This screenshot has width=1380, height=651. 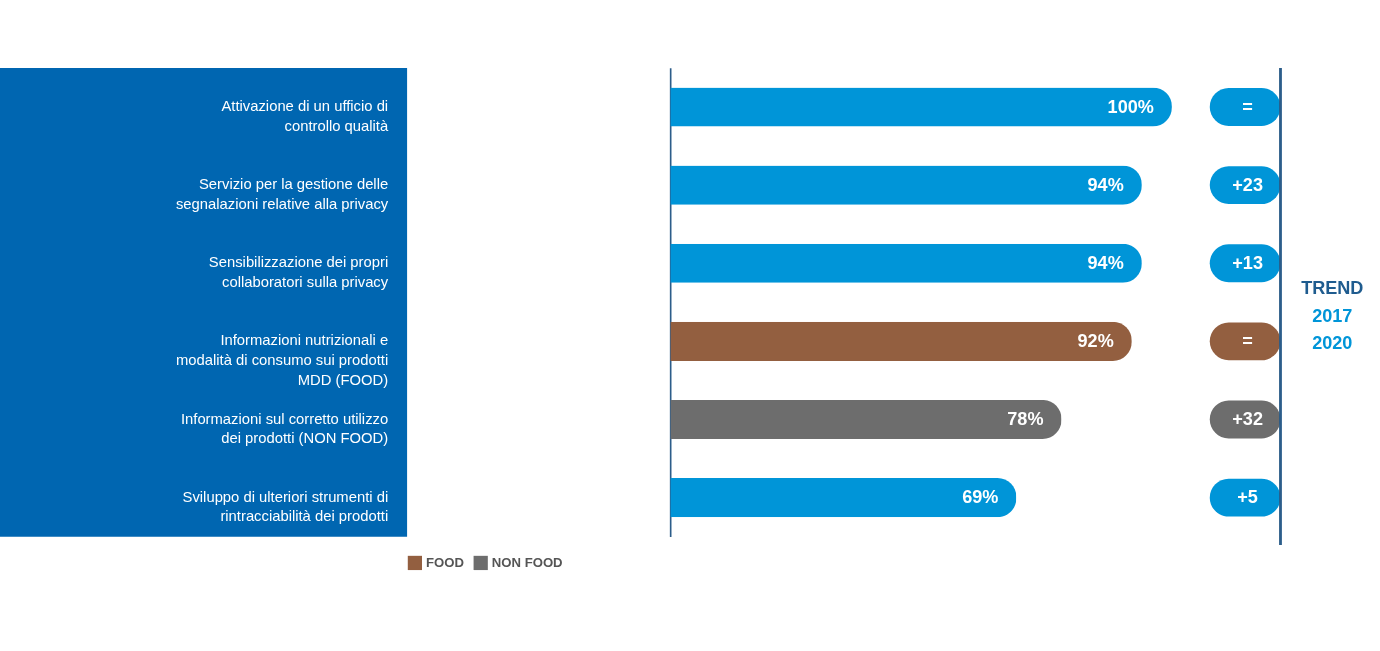 What do you see at coordinates (1095, 341) in the screenshot?
I see `data-label: 92%` at bounding box center [1095, 341].